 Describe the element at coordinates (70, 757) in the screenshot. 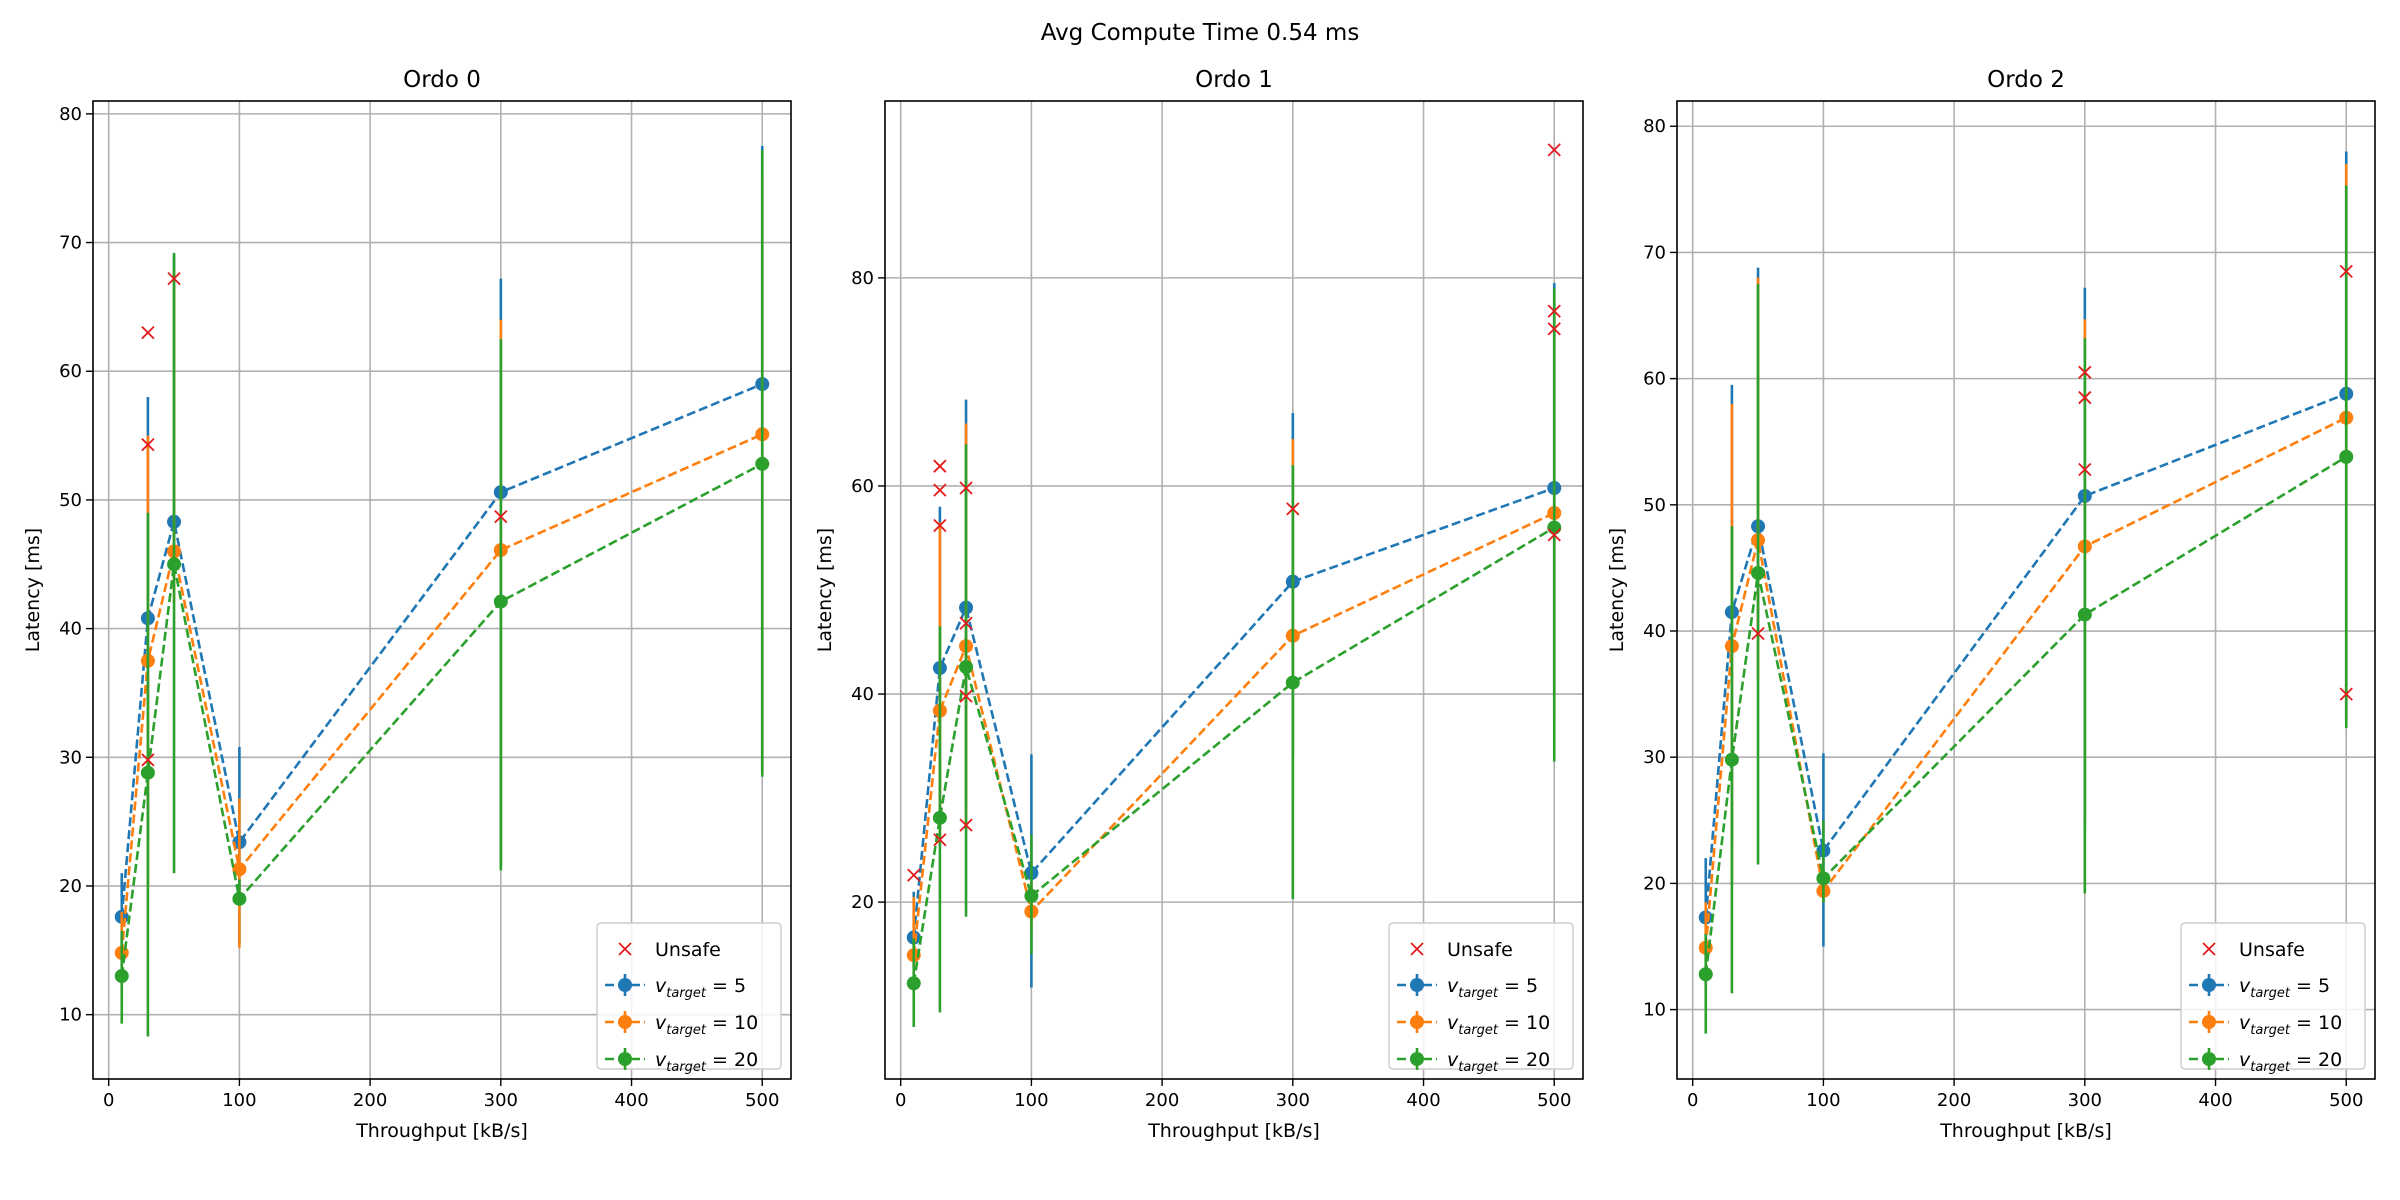

I see `y-tick-label: 30` at that location.